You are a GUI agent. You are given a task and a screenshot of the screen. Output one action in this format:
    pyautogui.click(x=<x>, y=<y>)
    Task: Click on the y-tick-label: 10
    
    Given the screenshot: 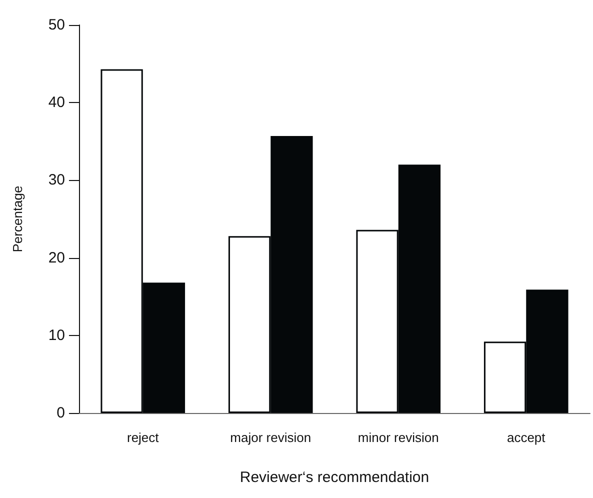 What is the action you would take?
    pyautogui.click(x=56, y=335)
    